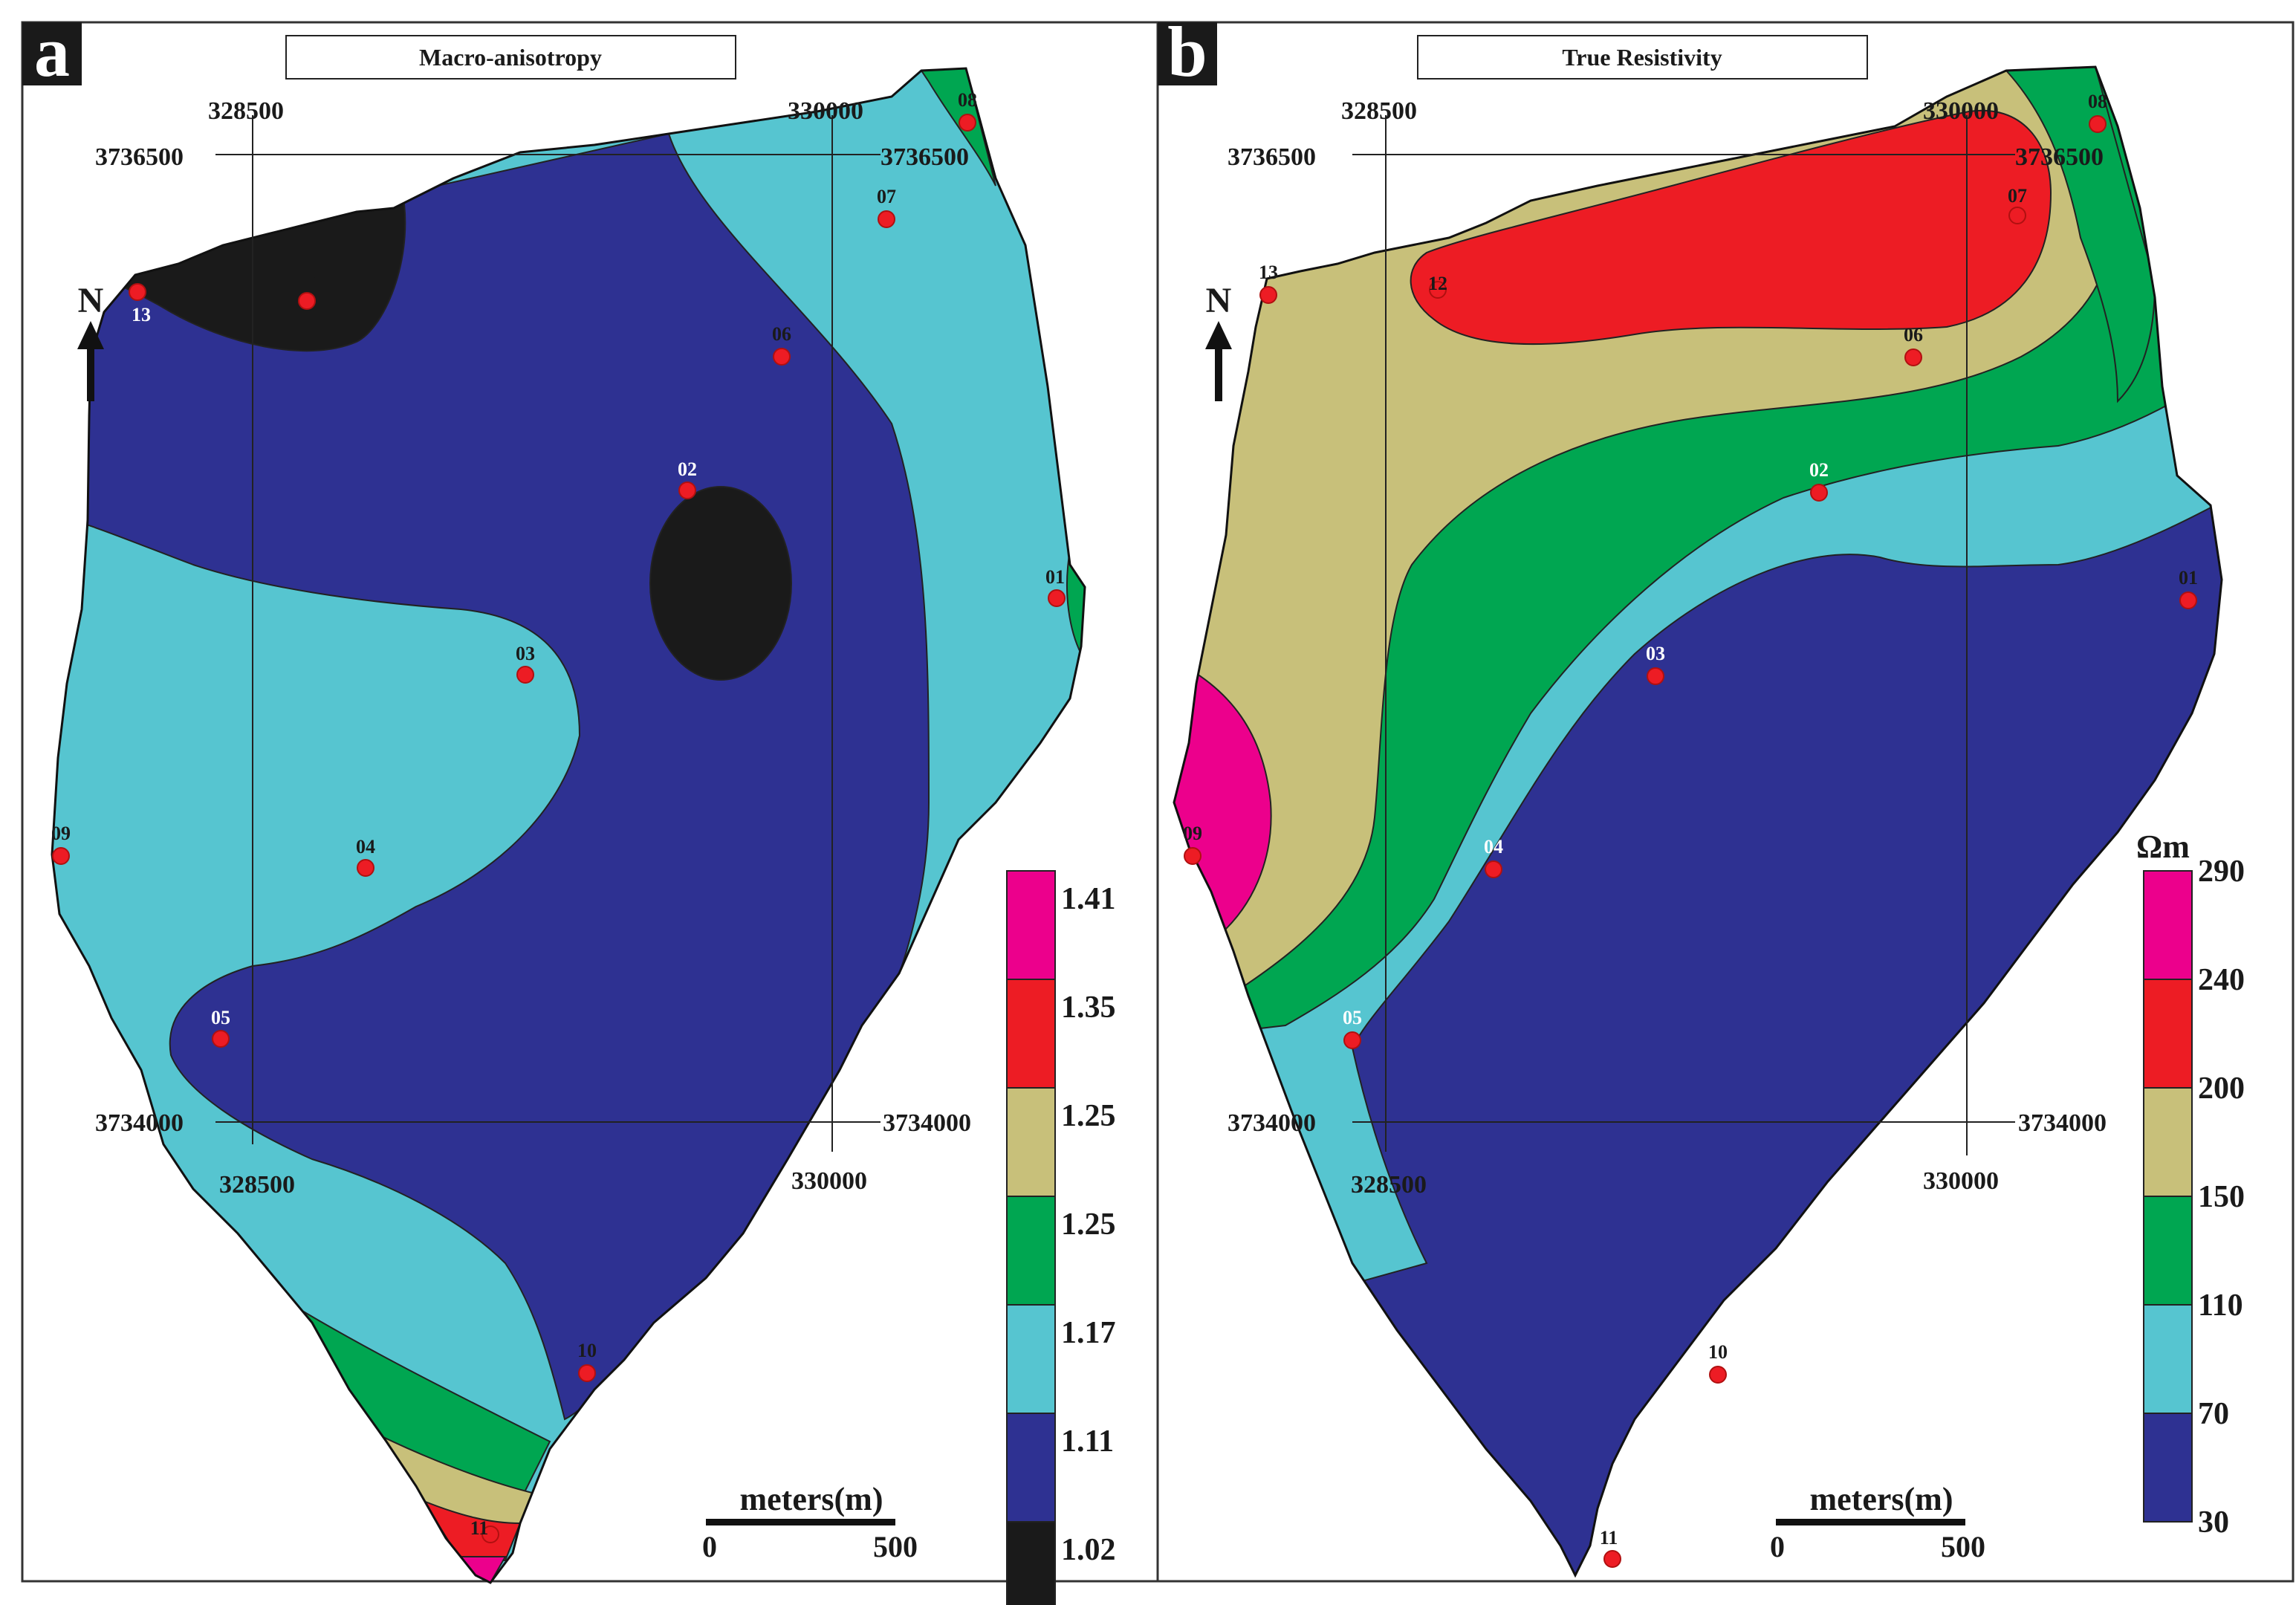 Image resolution: width=2296 pixels, height=1605 pixels. Describe the element at coordinates (1087, 1441) in the screenshot. I see `legend-label-a-5: 1.11` at that location.